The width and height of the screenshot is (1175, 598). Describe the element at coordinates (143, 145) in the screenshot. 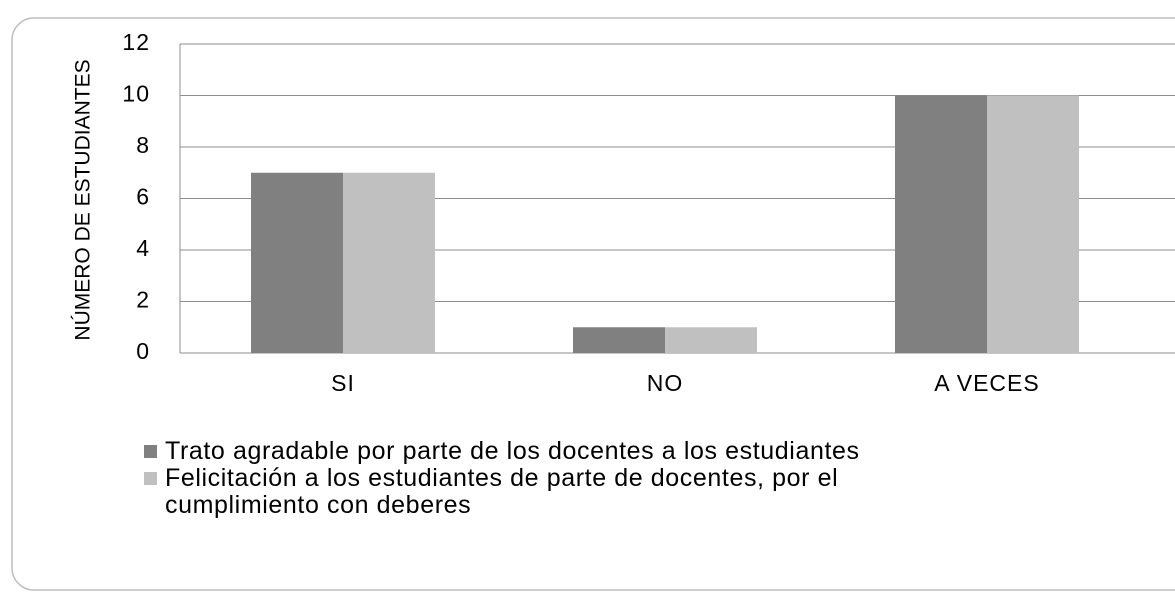

I see `y-tick-label: 8` at that location.